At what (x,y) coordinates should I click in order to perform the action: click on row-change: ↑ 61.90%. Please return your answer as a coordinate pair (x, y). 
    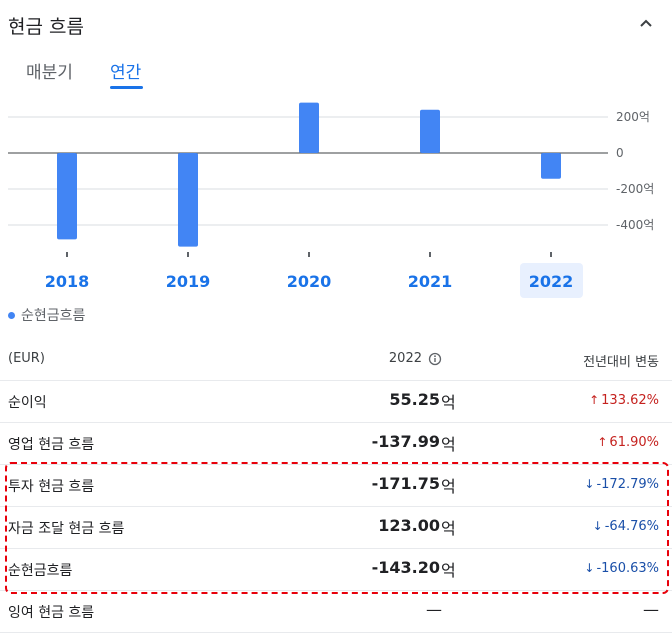
    Looking at the image, I should click on (628, 442).